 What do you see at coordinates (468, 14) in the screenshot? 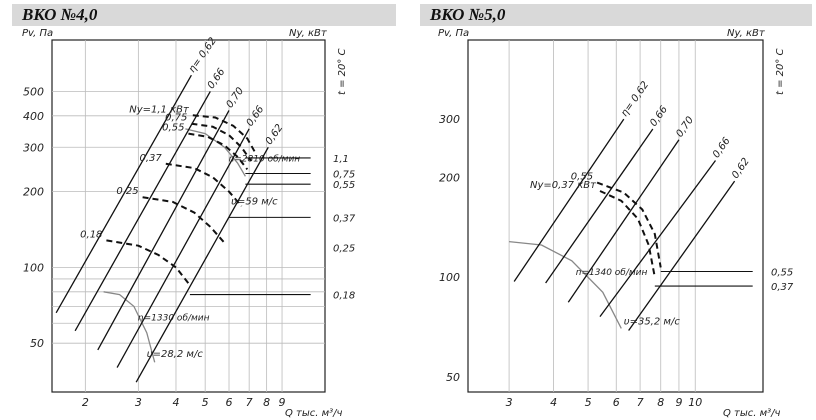
I see `chart-title: ВКО №5,0` at bounding box center [468, 14].